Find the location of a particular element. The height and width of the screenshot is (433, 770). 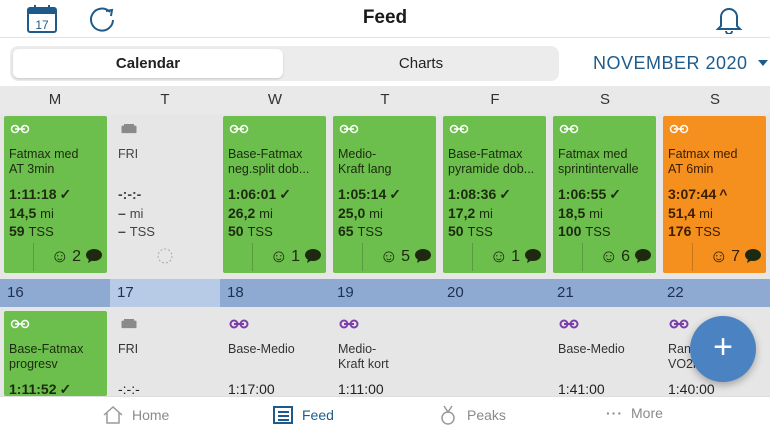

workout-name-line1: Medio- is located at coordinates (357, 349).